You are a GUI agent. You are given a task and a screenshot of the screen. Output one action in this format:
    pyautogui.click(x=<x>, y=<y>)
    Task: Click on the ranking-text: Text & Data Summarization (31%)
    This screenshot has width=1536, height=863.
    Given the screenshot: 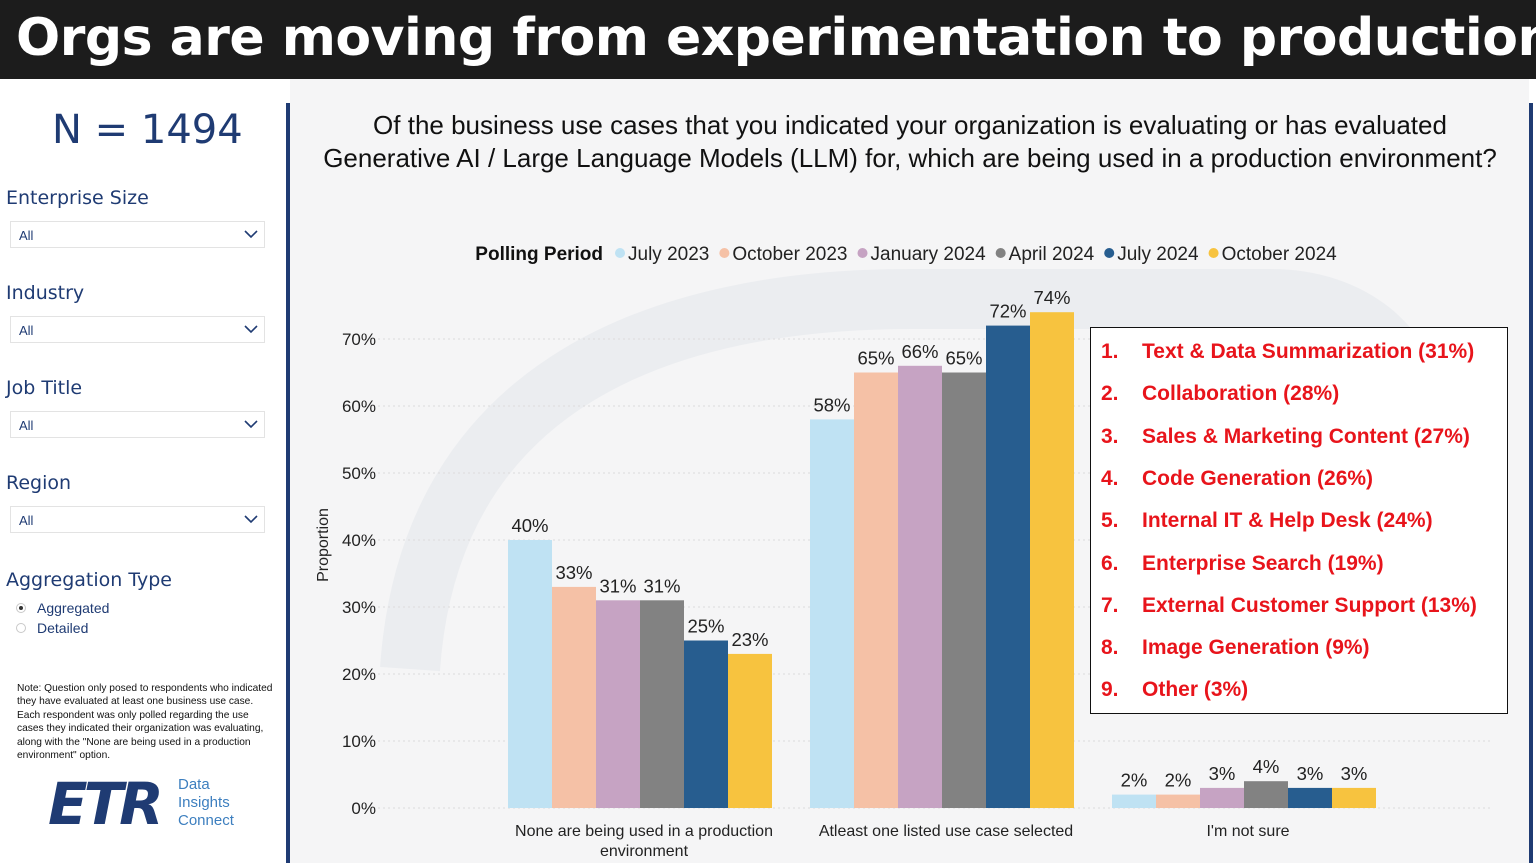 What is the action you would take?
    pyautogui.click(x=1308, y=351)
    